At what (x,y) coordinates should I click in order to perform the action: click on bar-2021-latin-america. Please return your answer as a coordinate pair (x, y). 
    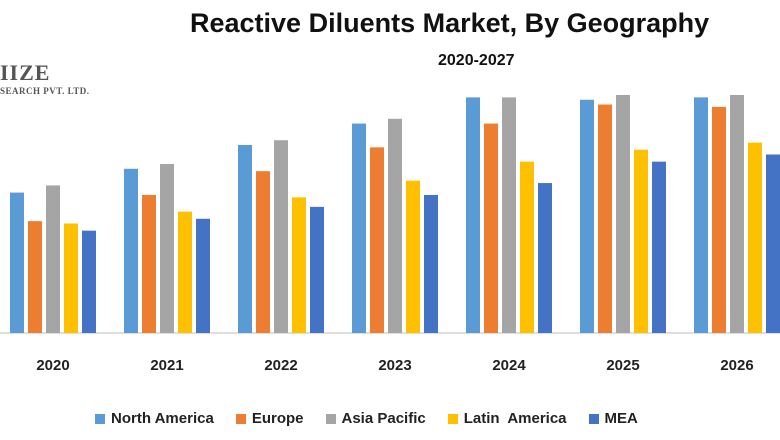
    Looking at the image, I should click on (185, 272).